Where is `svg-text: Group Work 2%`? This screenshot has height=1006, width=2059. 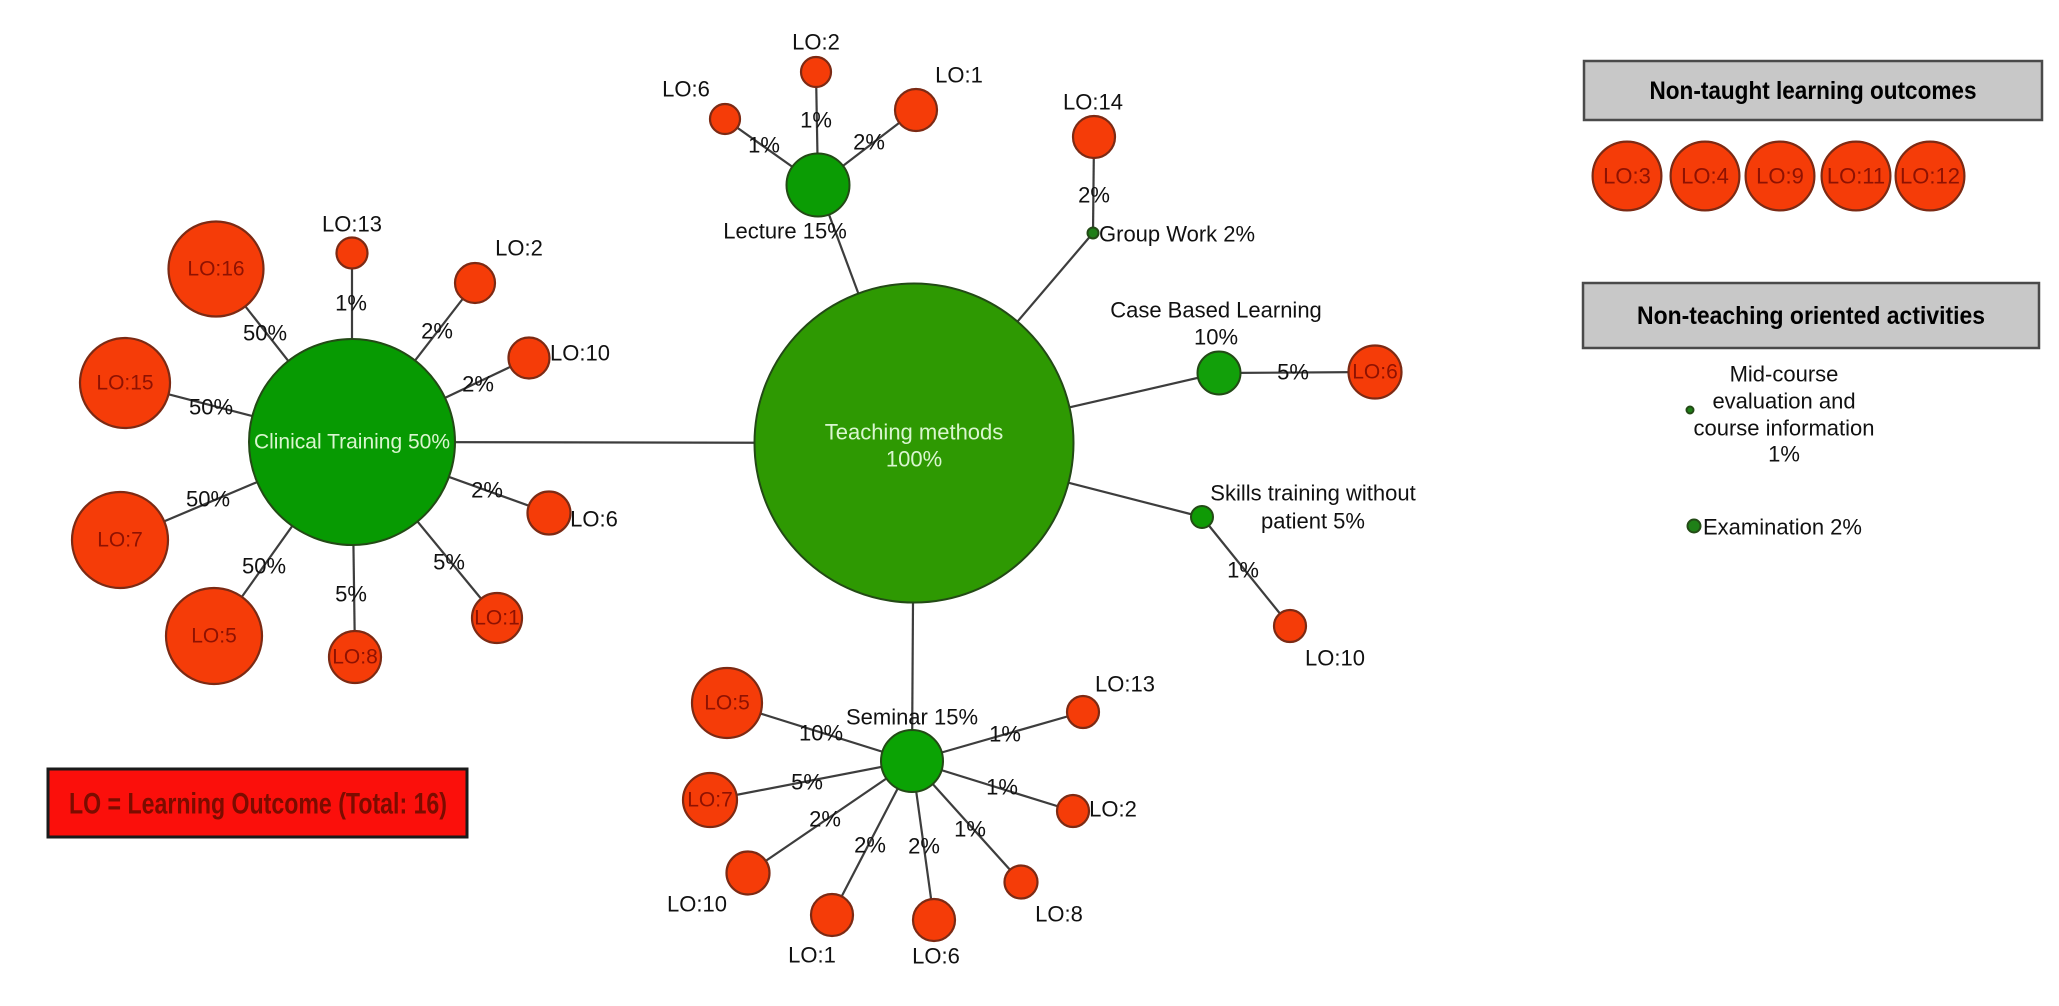
svg-text: Group Work 2% is located at coordinates (1177, 234).